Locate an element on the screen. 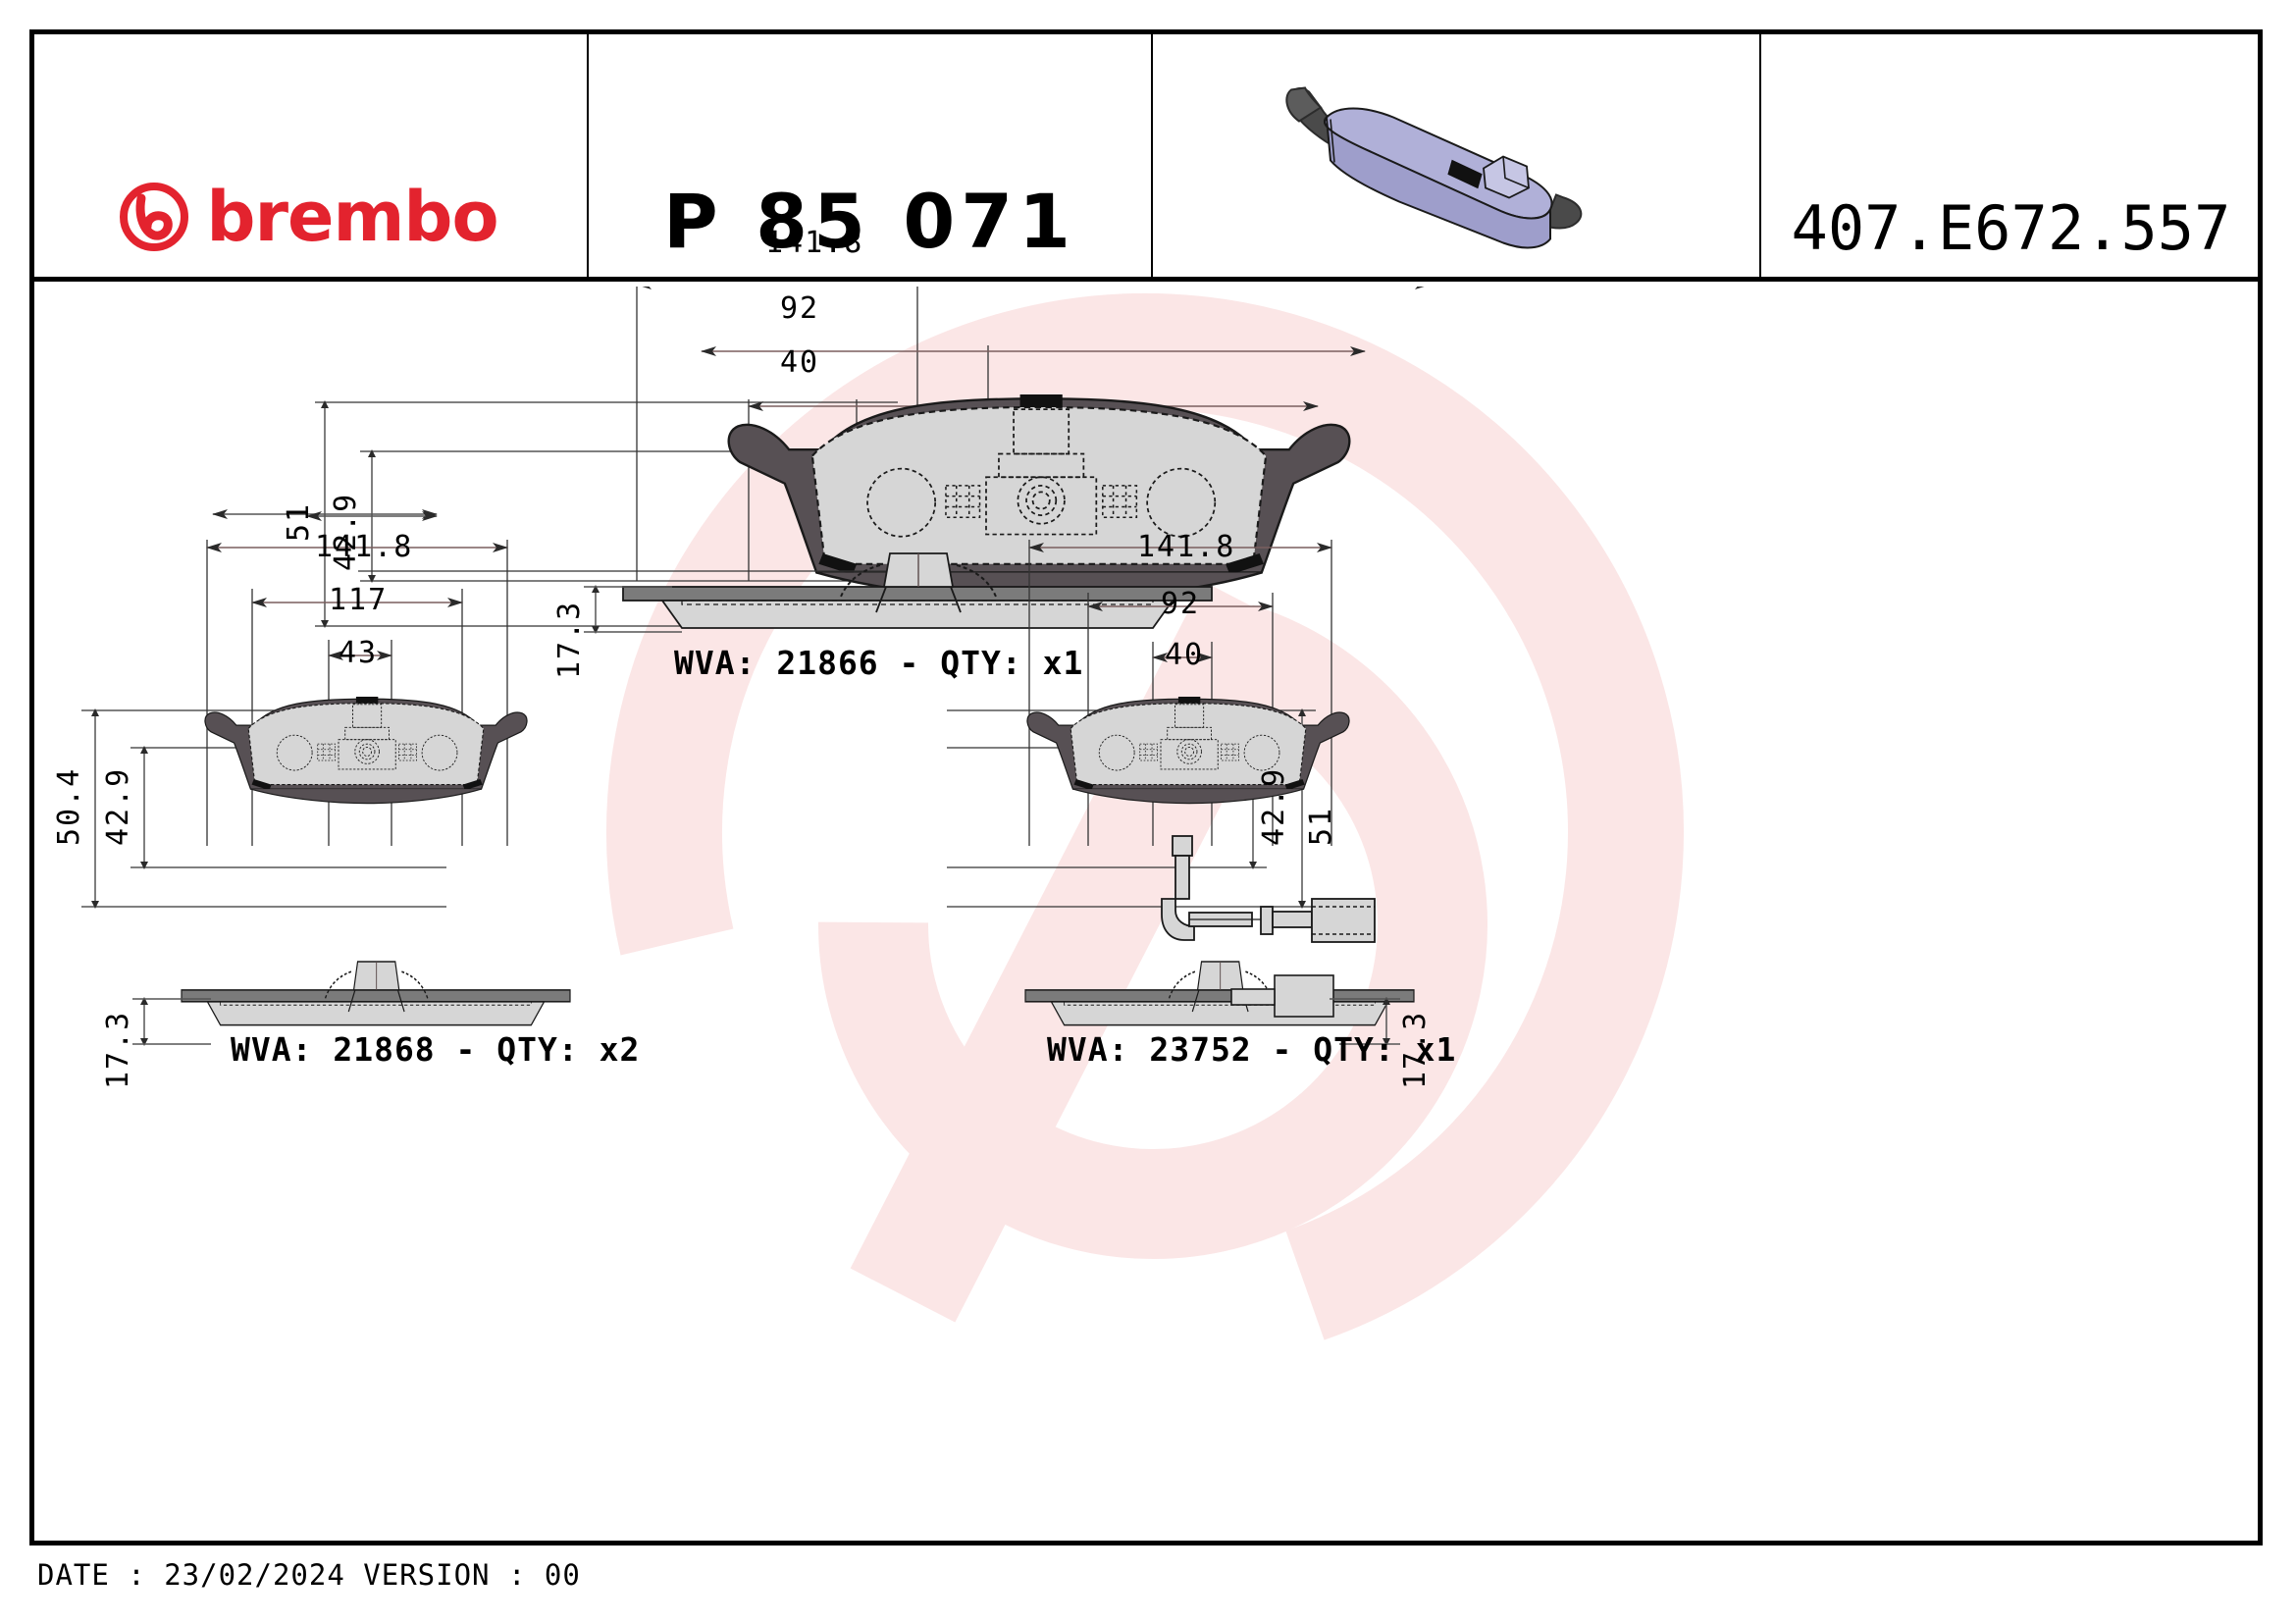 This screenshot has height=1624, width=2296. right-view-group is located at coordinates (1161, 741).